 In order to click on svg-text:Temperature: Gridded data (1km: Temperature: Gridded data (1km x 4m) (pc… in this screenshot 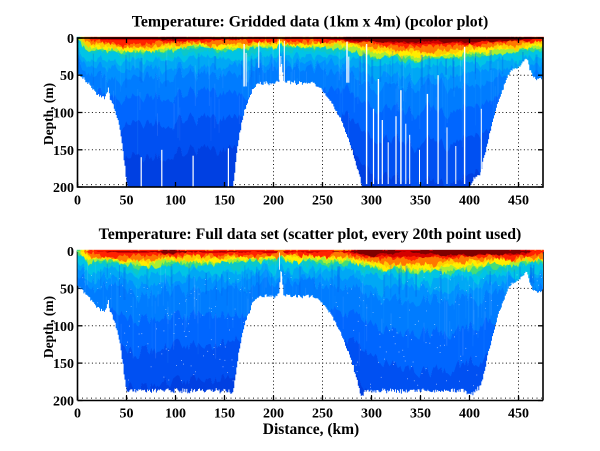, I will do `click(310, 22)`.